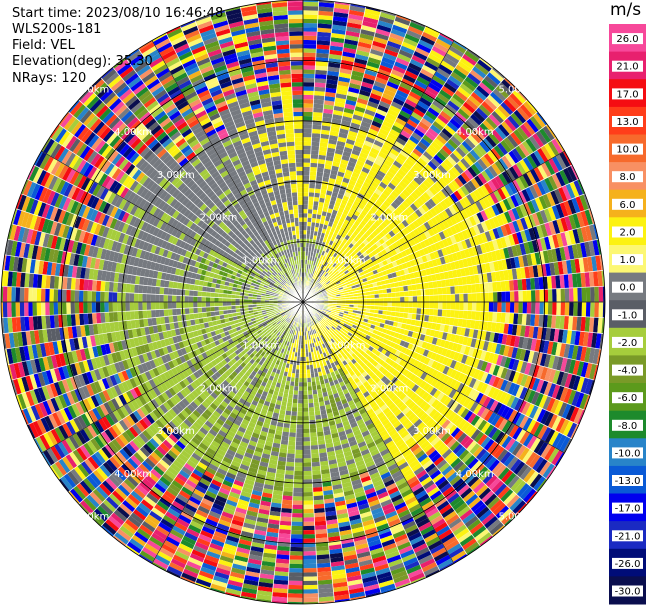  What do you see at coordinates (628, 233) in the screenshot?
I see `colorbar-tick-label: 2.0` at bounding box center [628, 233].